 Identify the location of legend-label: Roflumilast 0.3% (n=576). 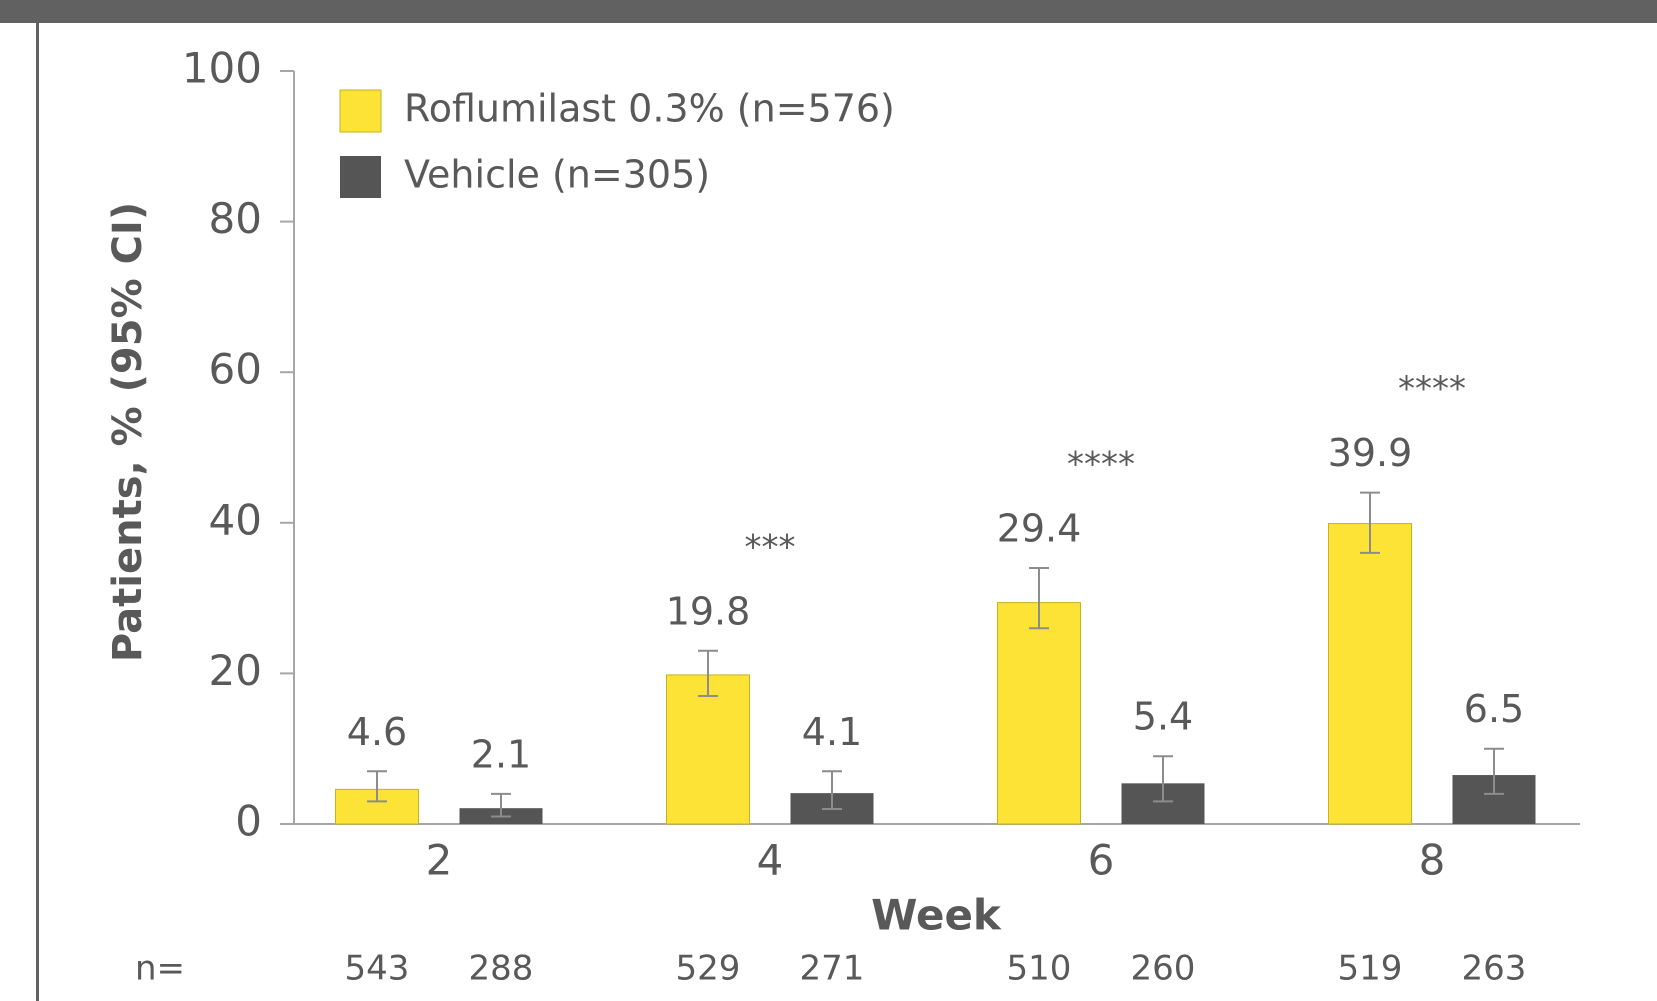
(649, 109).